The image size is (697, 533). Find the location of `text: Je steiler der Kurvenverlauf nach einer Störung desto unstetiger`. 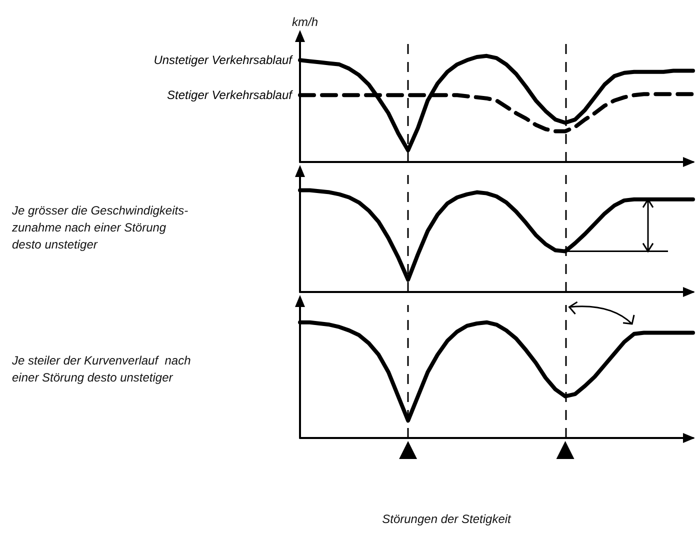

text: Je steiler der Kurvenverlauf nach einer Störung desto unstetiger is located at coordinates (101, 369).